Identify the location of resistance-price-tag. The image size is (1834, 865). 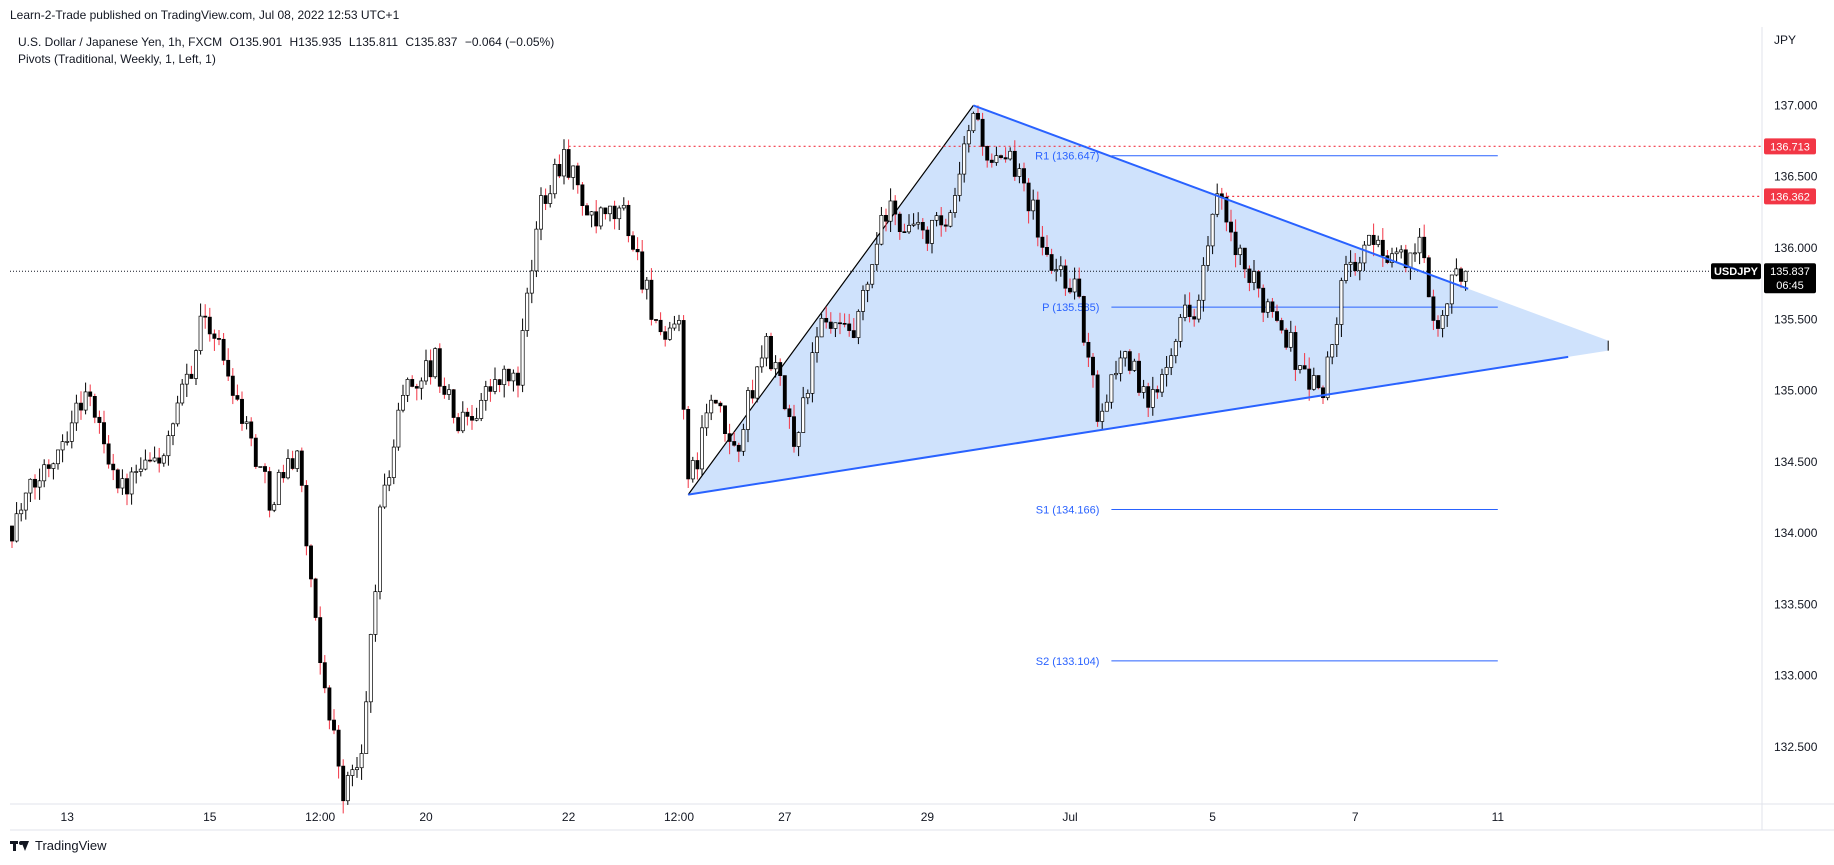
(1790, 196).